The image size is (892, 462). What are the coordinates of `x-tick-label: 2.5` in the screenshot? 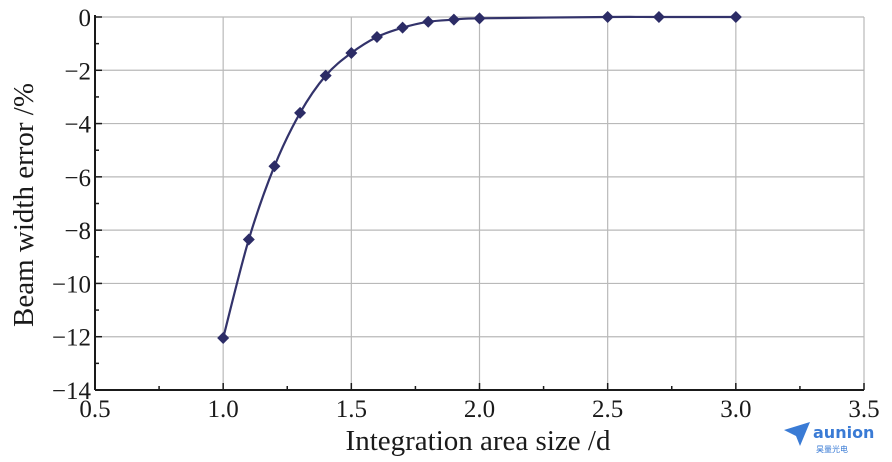 It's located at (607, 409).